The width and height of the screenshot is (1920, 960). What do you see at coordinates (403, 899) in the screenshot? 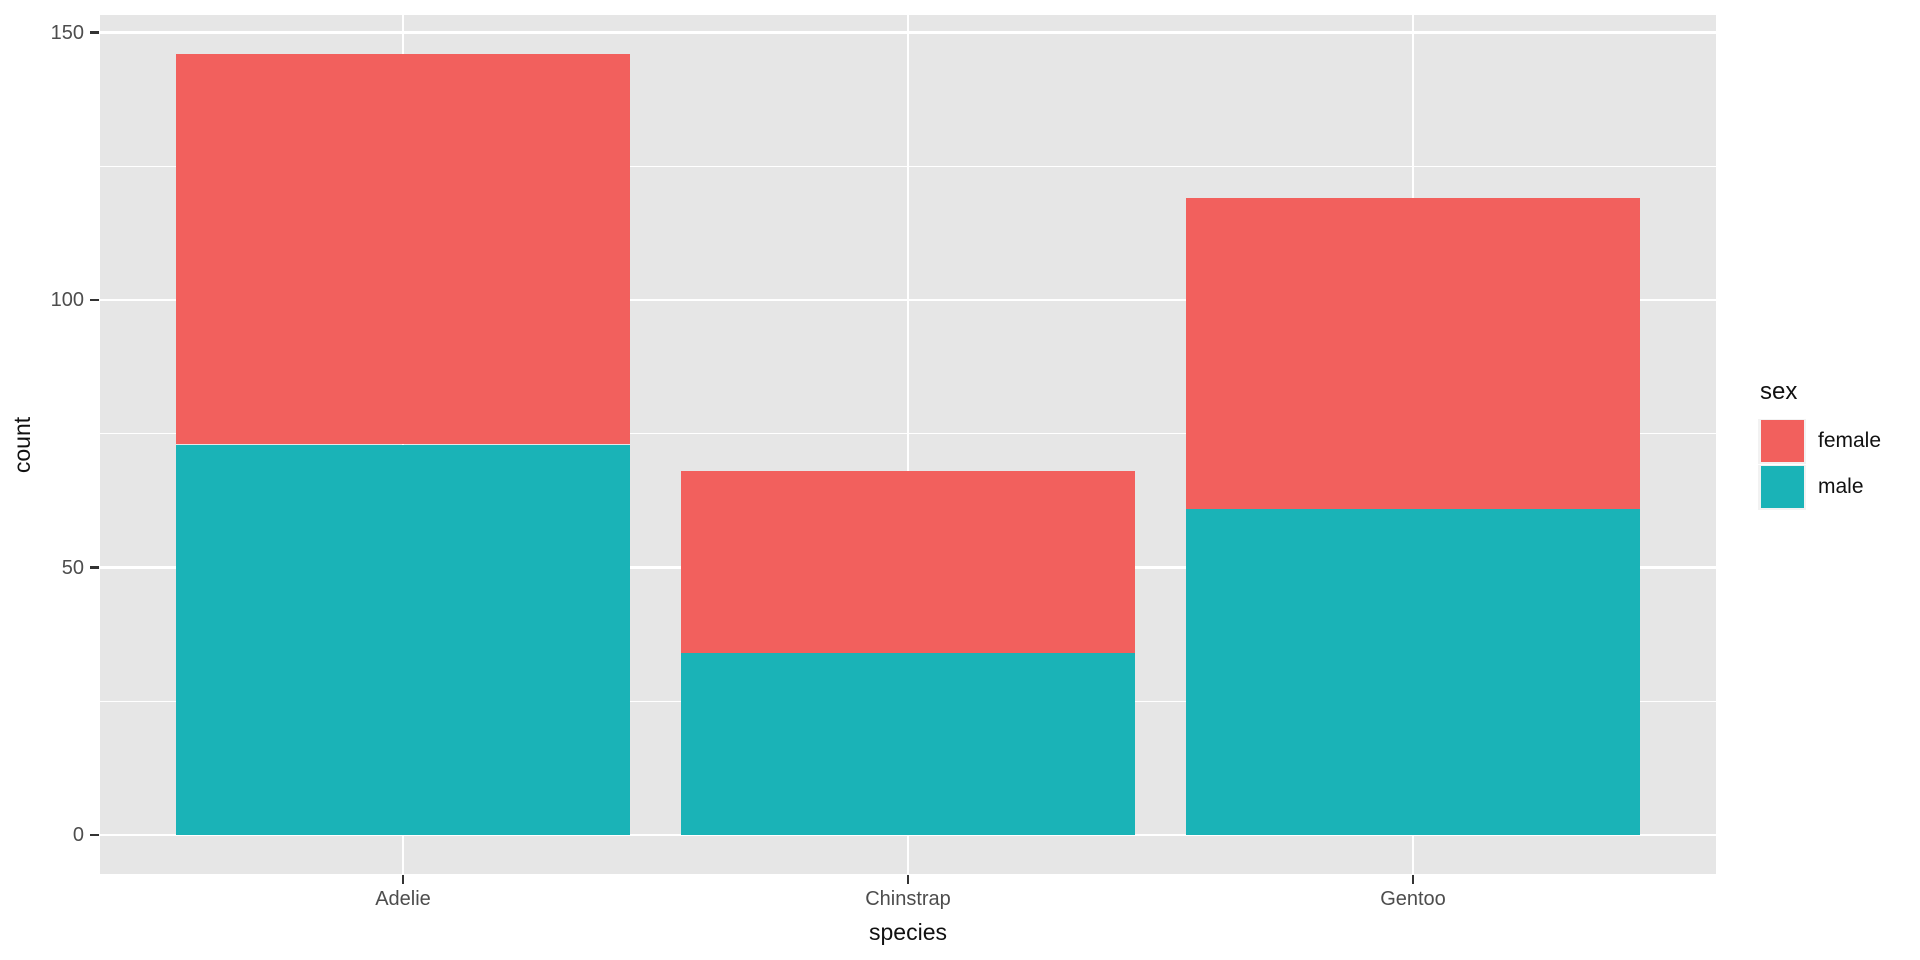
I see `x-tick-label-adelie: Adelie` at bounding box center [403, 899].